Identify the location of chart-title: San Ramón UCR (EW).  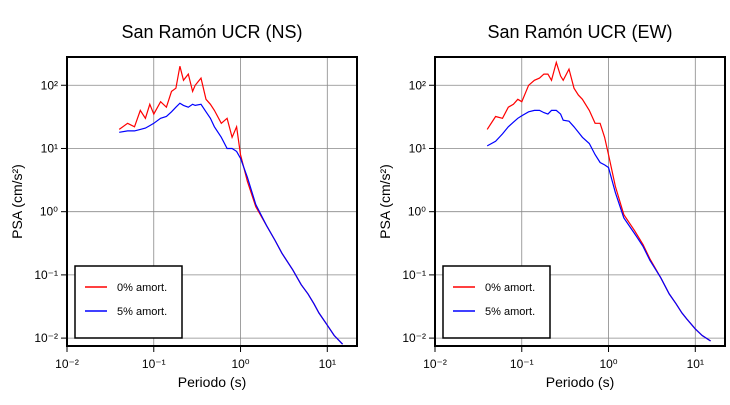
(579, 32).